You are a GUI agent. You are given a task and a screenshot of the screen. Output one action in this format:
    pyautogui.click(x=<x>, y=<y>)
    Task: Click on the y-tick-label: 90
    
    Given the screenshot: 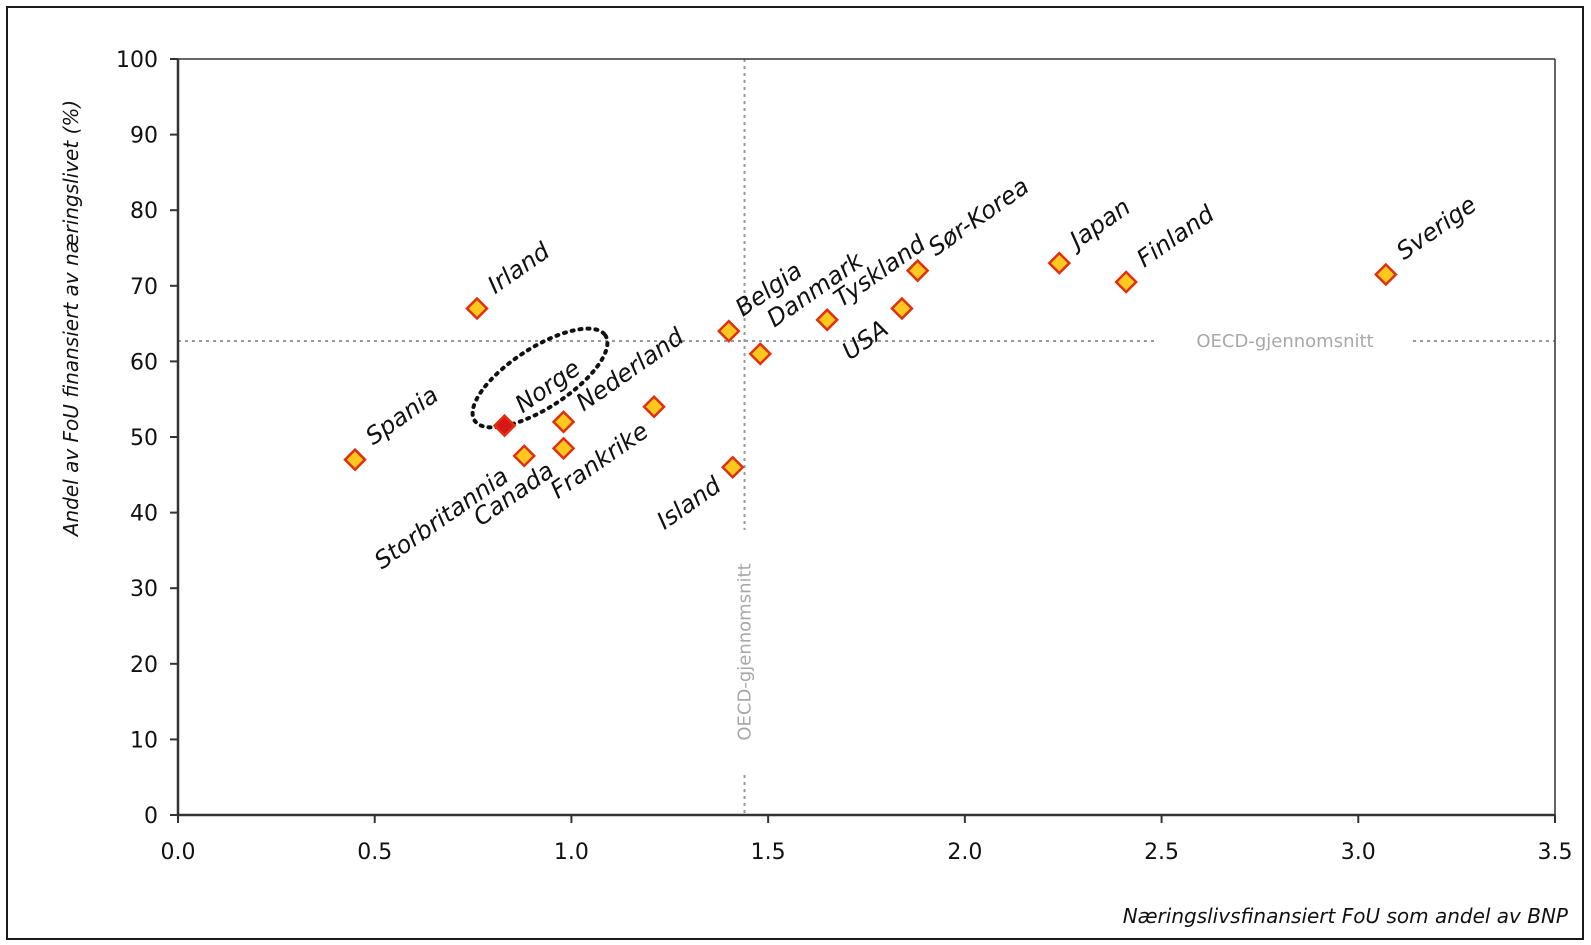 What is the action you would take?
    pyautogui.click(x=144, y=136)
    